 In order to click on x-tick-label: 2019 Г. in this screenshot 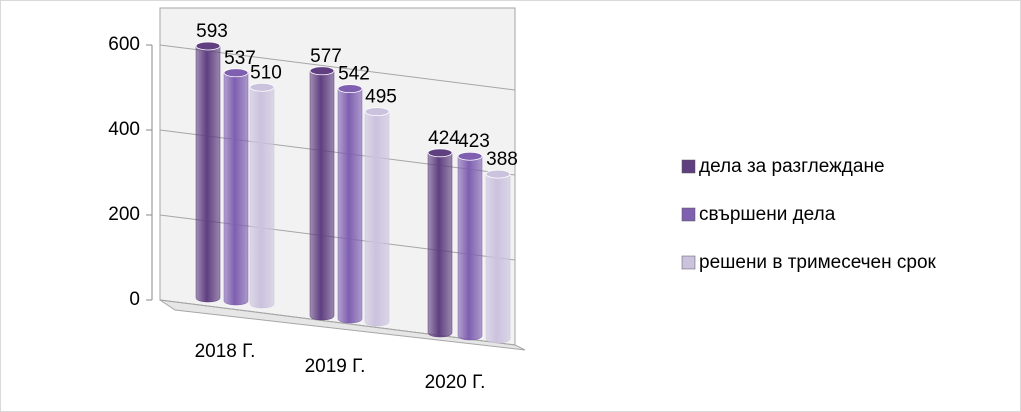, I will do `click(335, 366)`.